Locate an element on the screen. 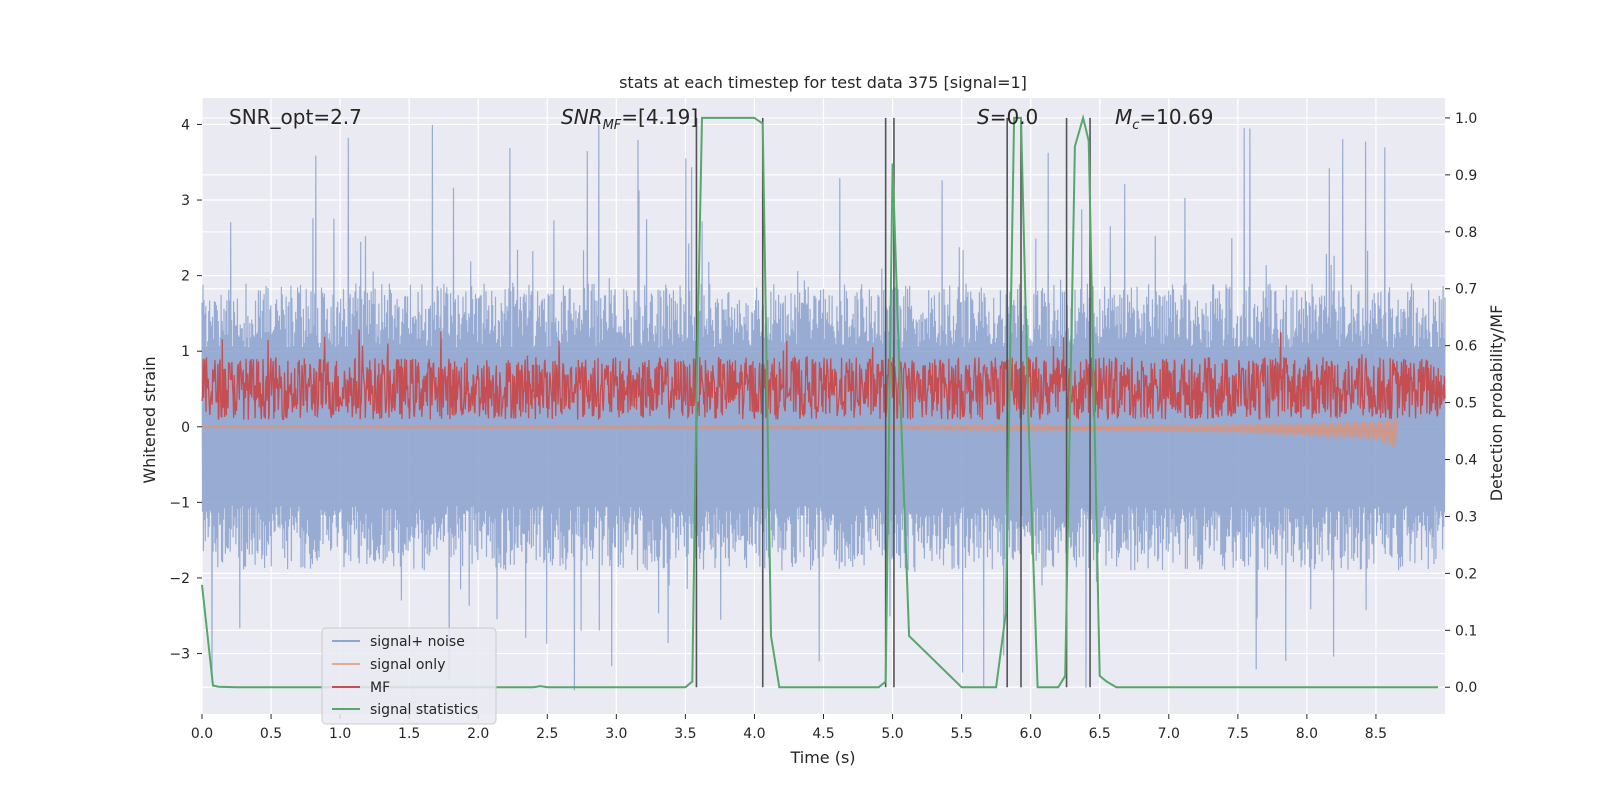 This screenshot has width=1600, height=800. legend-label-signal-noise: signal+ noise is located at coordinates (417, 642).